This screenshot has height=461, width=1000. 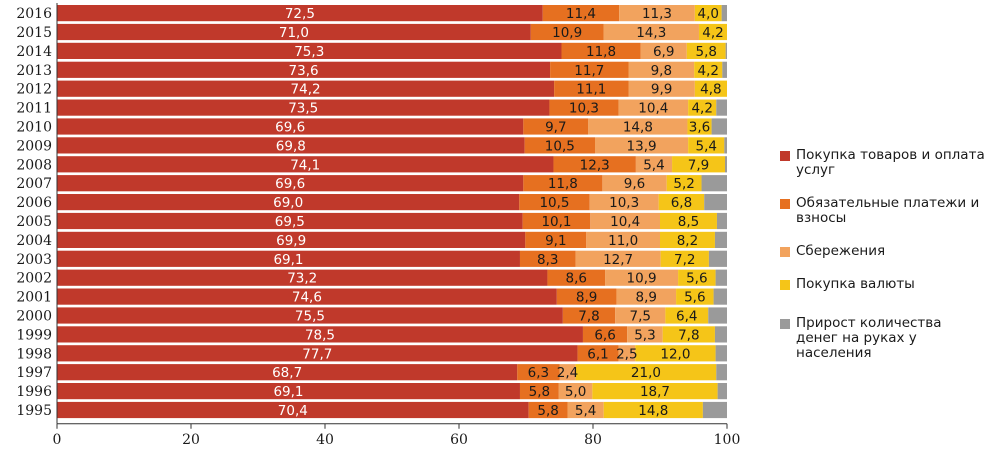 What do you see at coordinates (288, 260) in the screenshot?
I see `value-label-2003-series-0: 69,1` at bounding box center [288, 260].